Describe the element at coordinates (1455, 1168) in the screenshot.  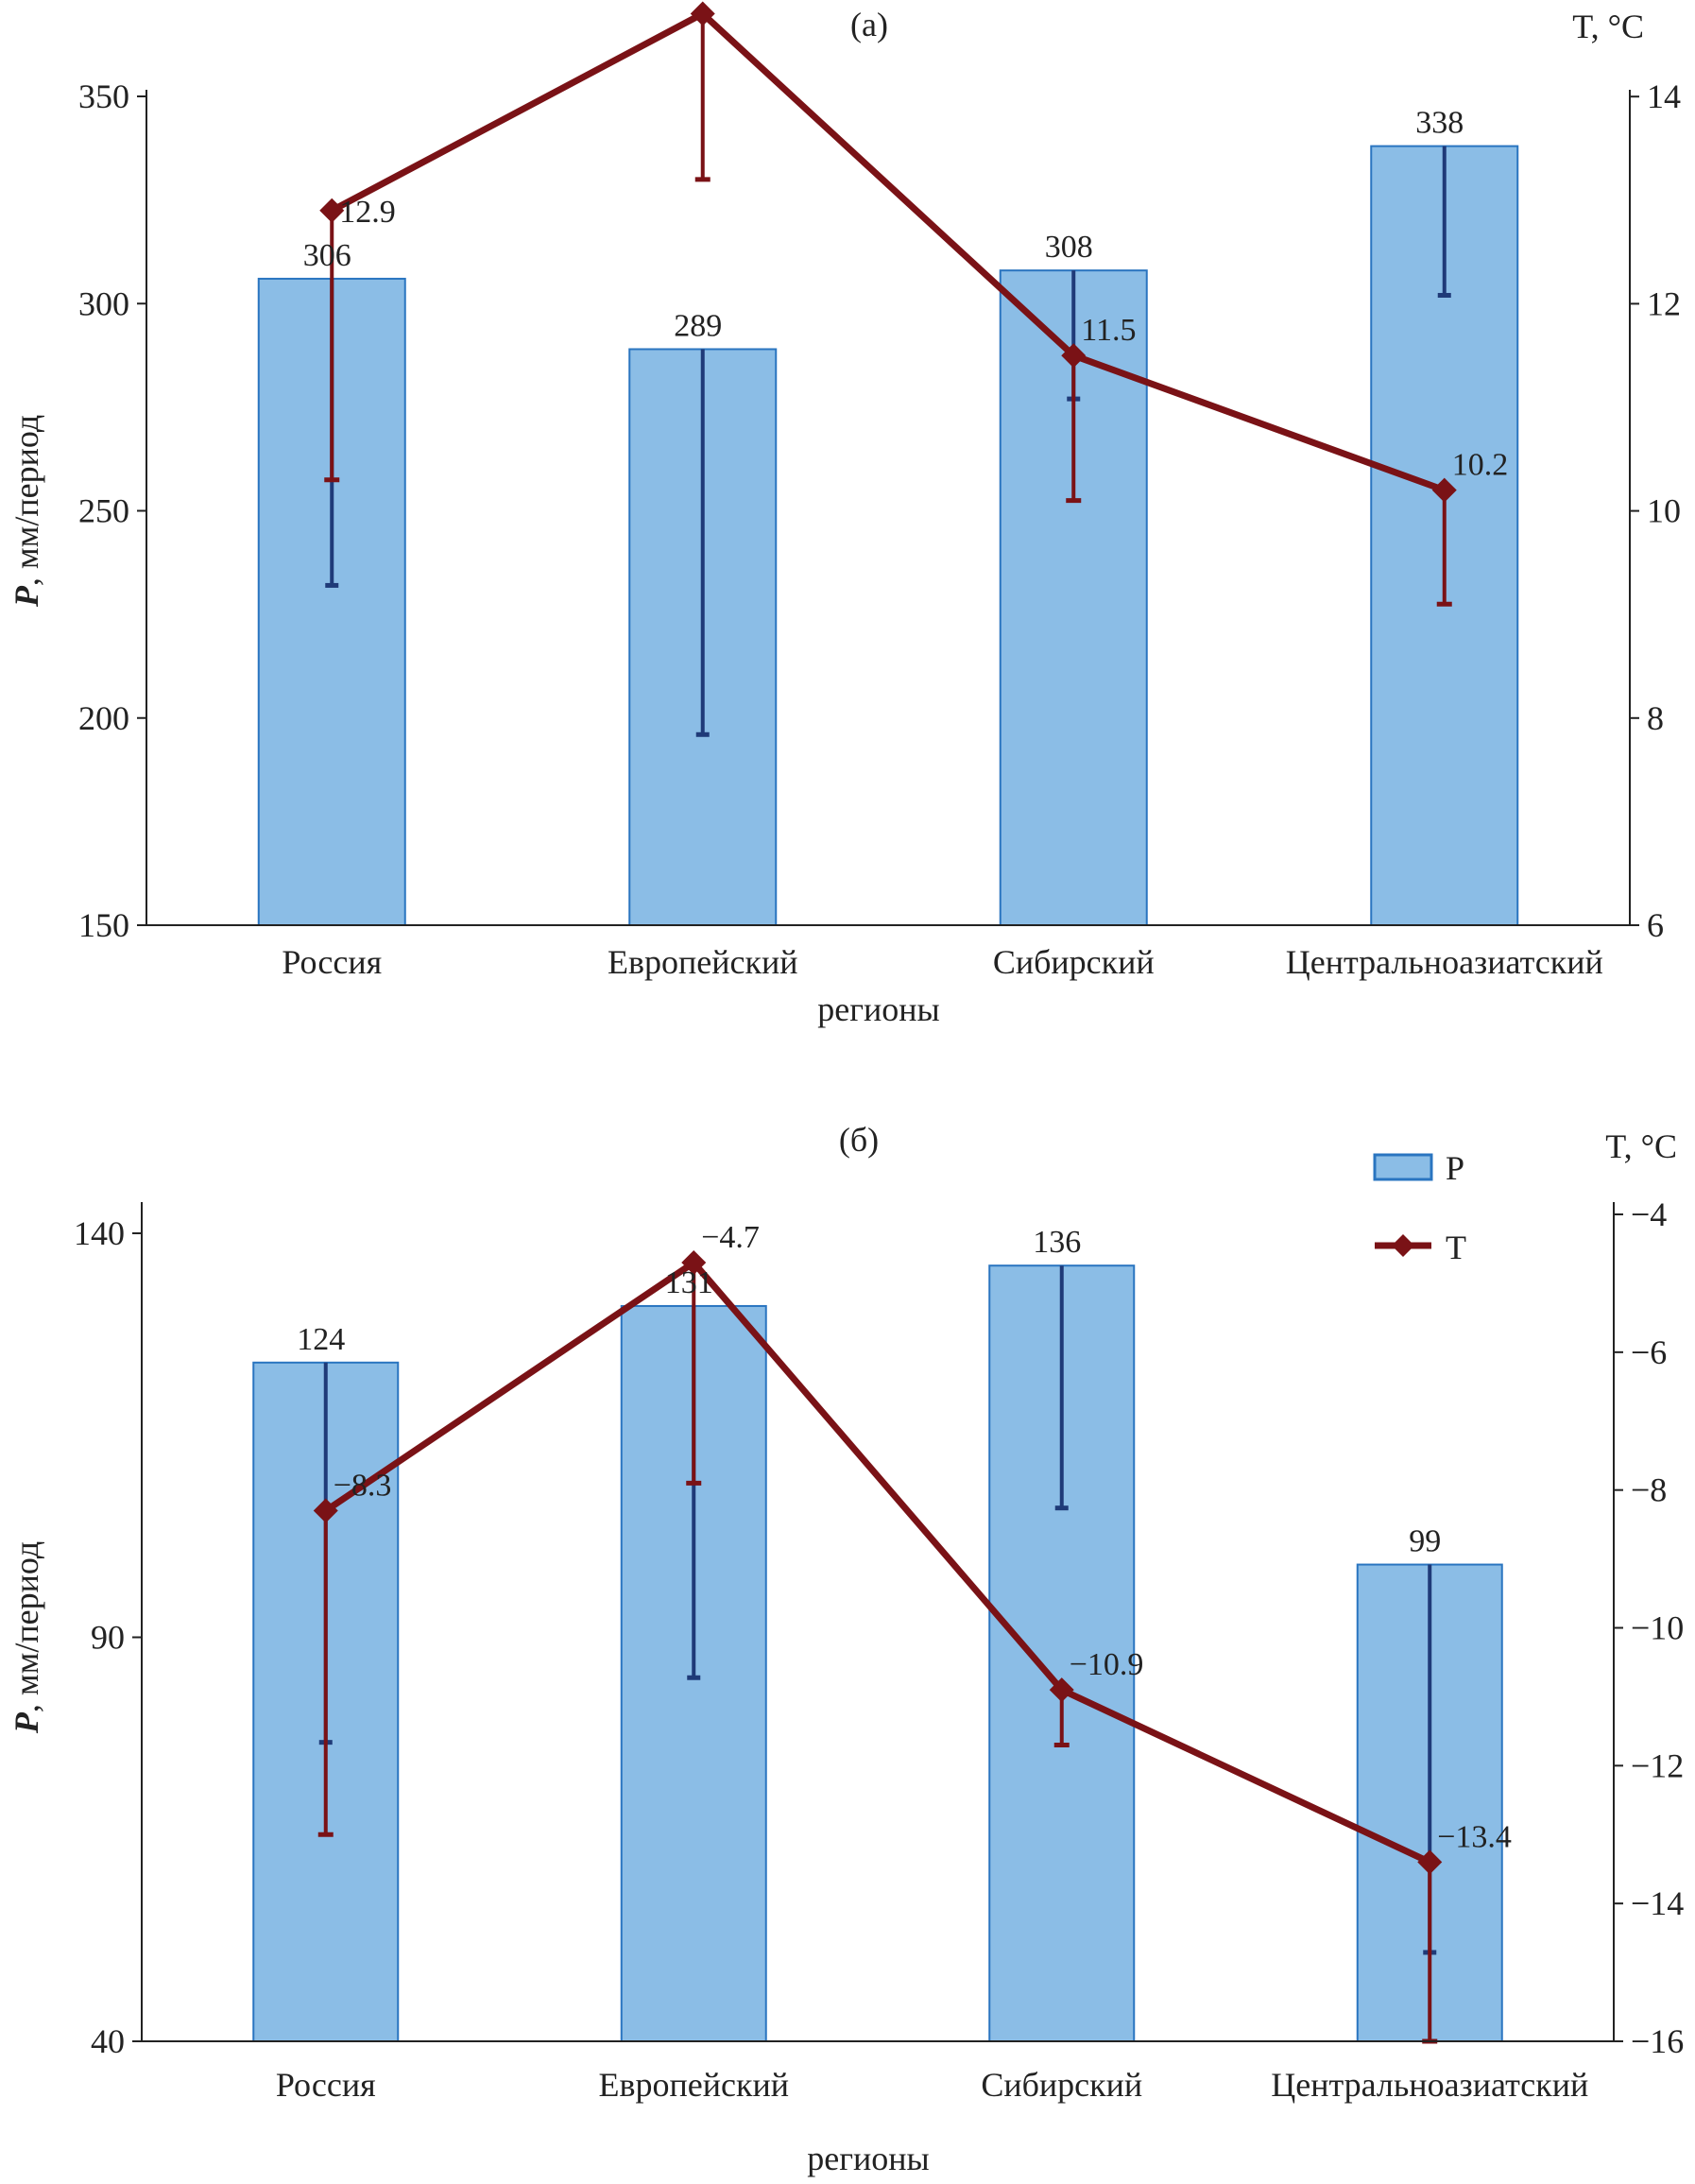
I see `legend-label-p: P` at that location.